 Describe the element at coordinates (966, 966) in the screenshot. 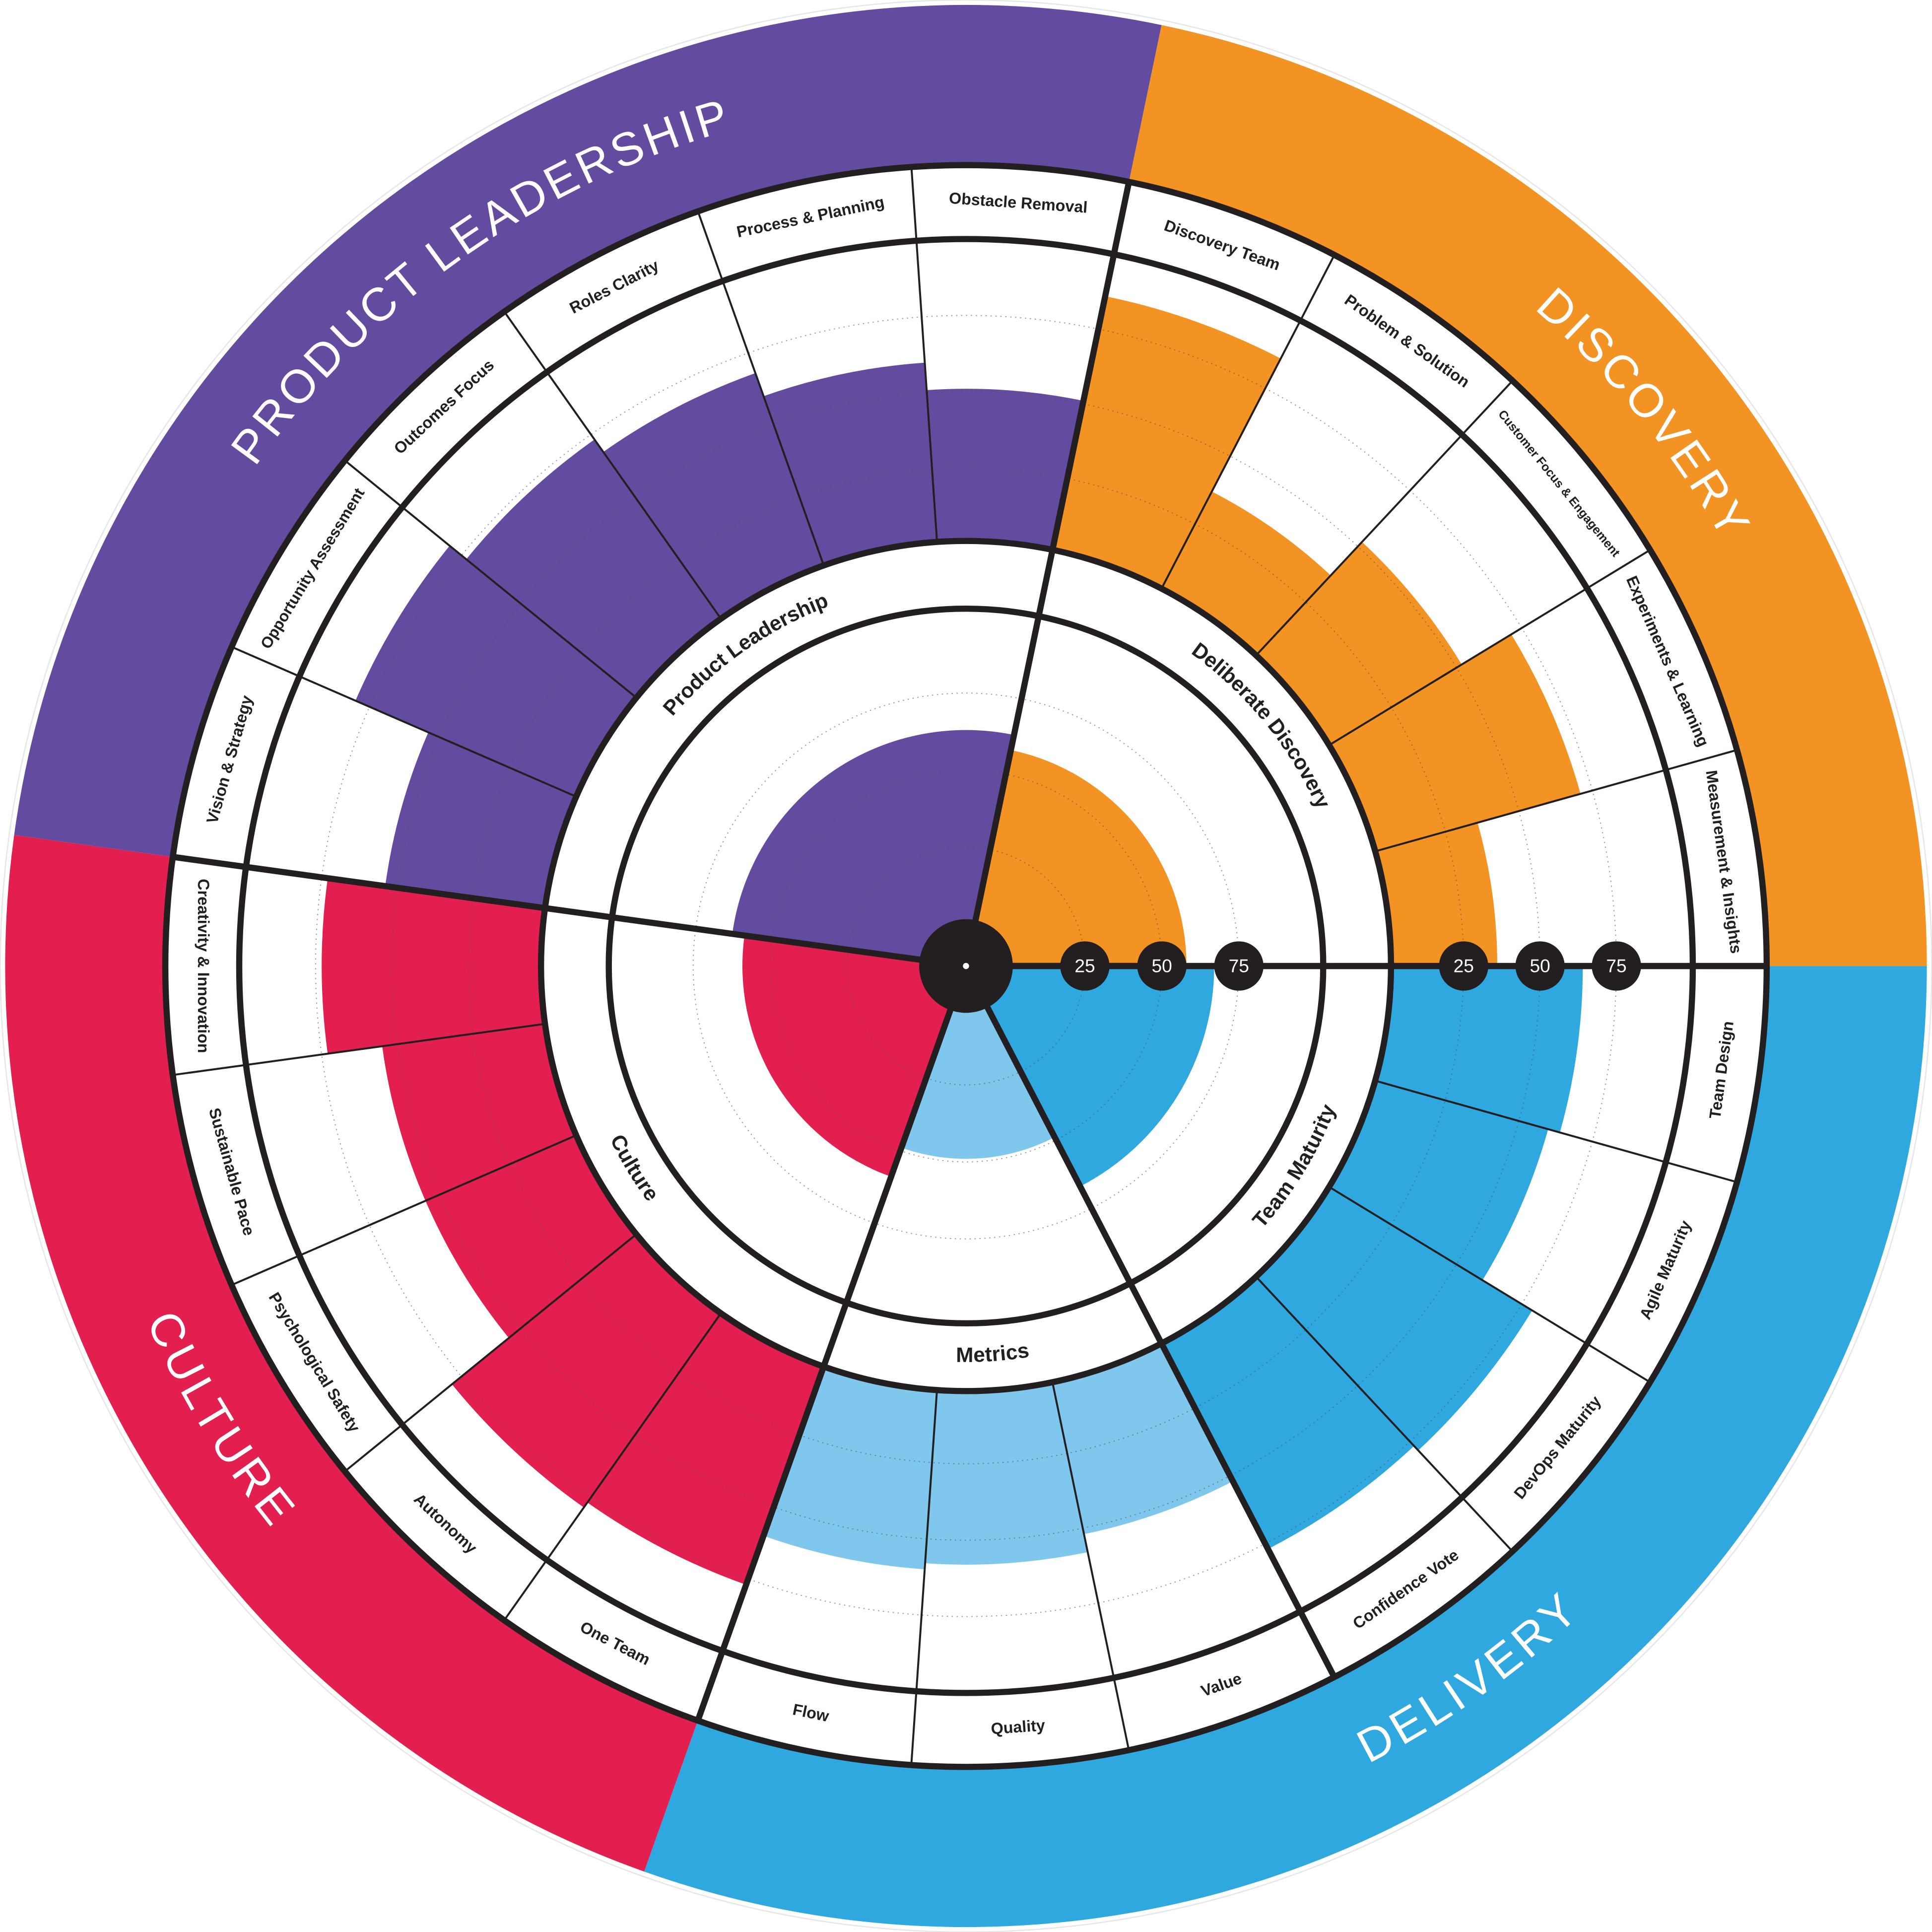

I see `hub-dot` at that location.